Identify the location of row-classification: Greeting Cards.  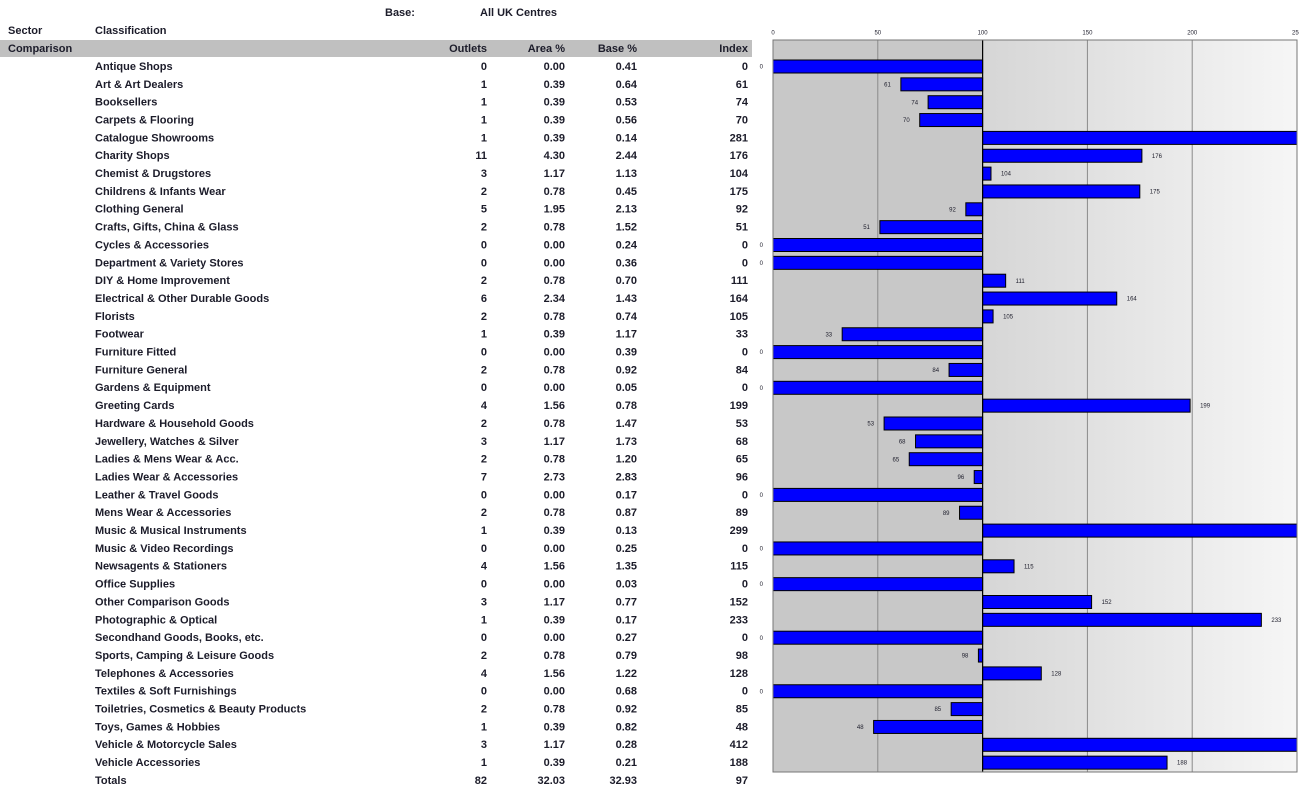
(134, 406).